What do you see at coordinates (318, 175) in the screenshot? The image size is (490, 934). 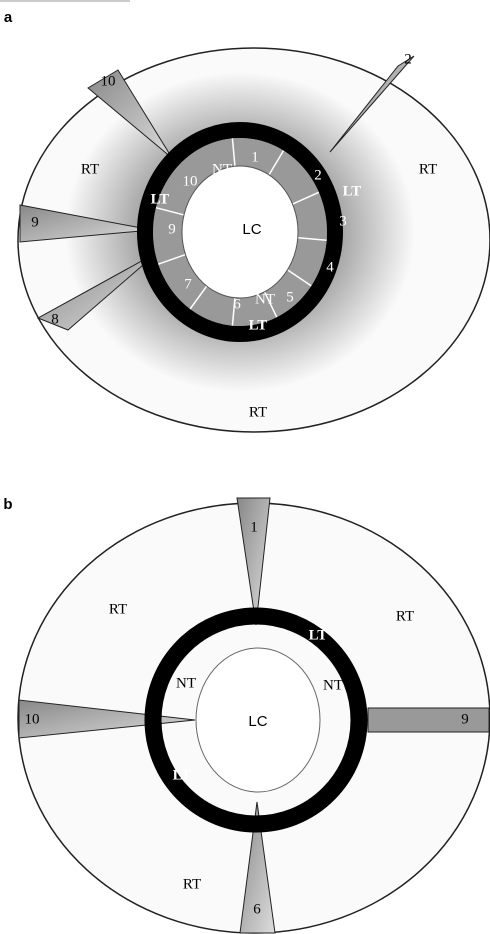 I see `segment-number: 2` at bounding box center [318, 175].